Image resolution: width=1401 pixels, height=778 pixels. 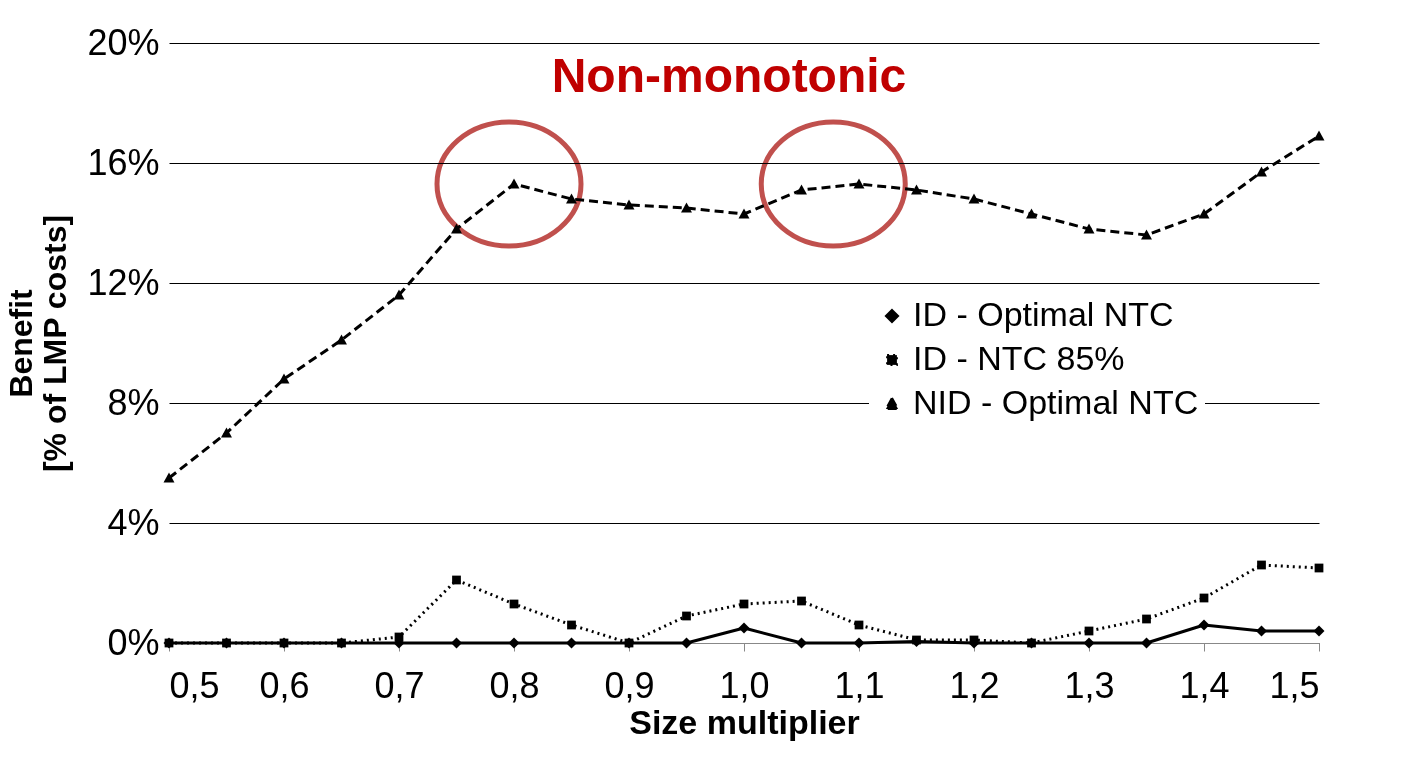 I want to click on x-tick-label: 1,2, so click(x=974, y=685).